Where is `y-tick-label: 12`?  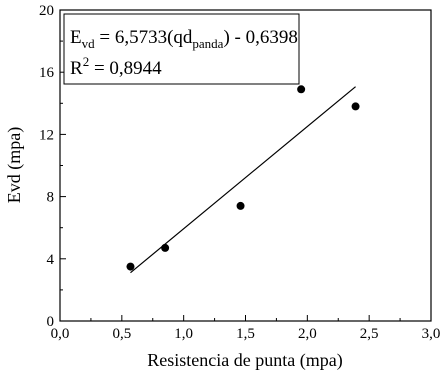
y-tick-label: 12 is located at coordinates (46, 135).